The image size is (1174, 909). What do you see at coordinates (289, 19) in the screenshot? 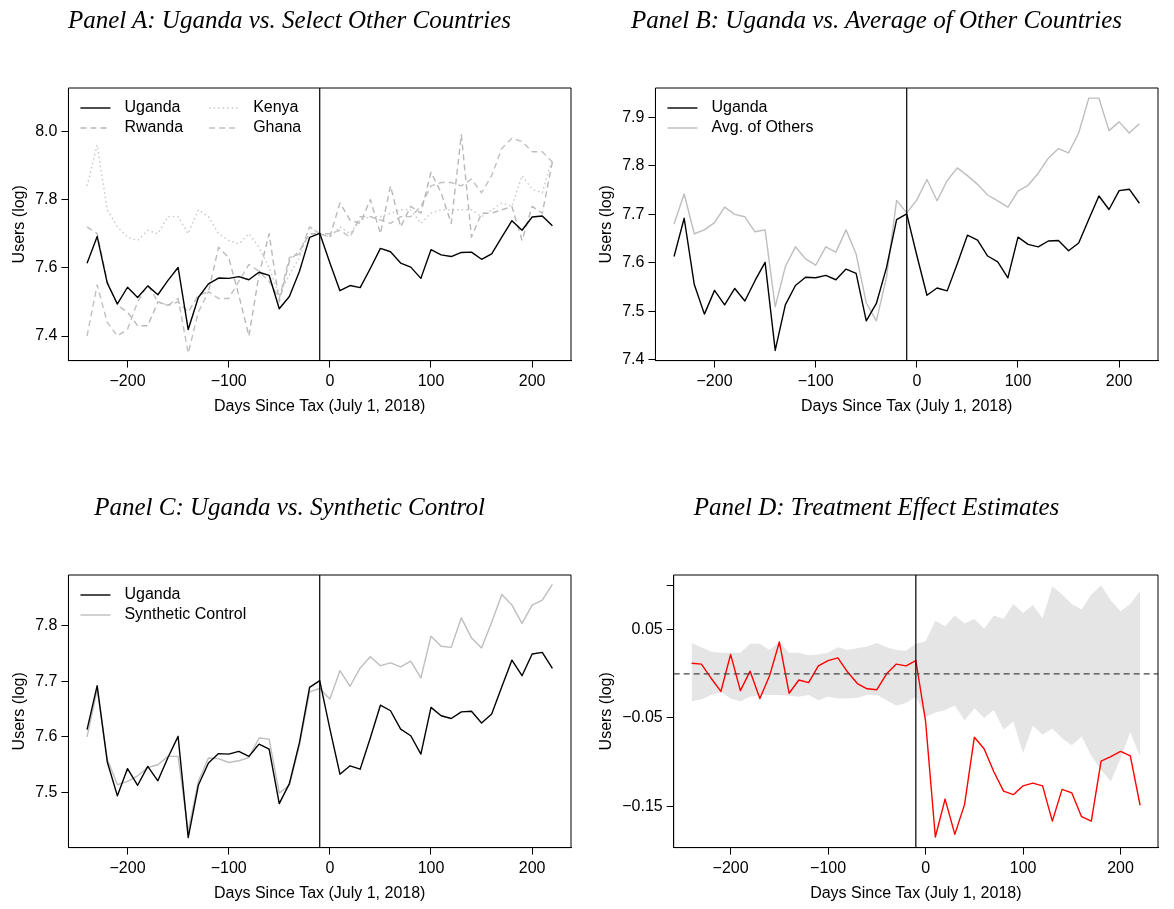
I see `chart-title: Panel A: Uganda vs. Select Other Countries` at bounding box center [289, 19].